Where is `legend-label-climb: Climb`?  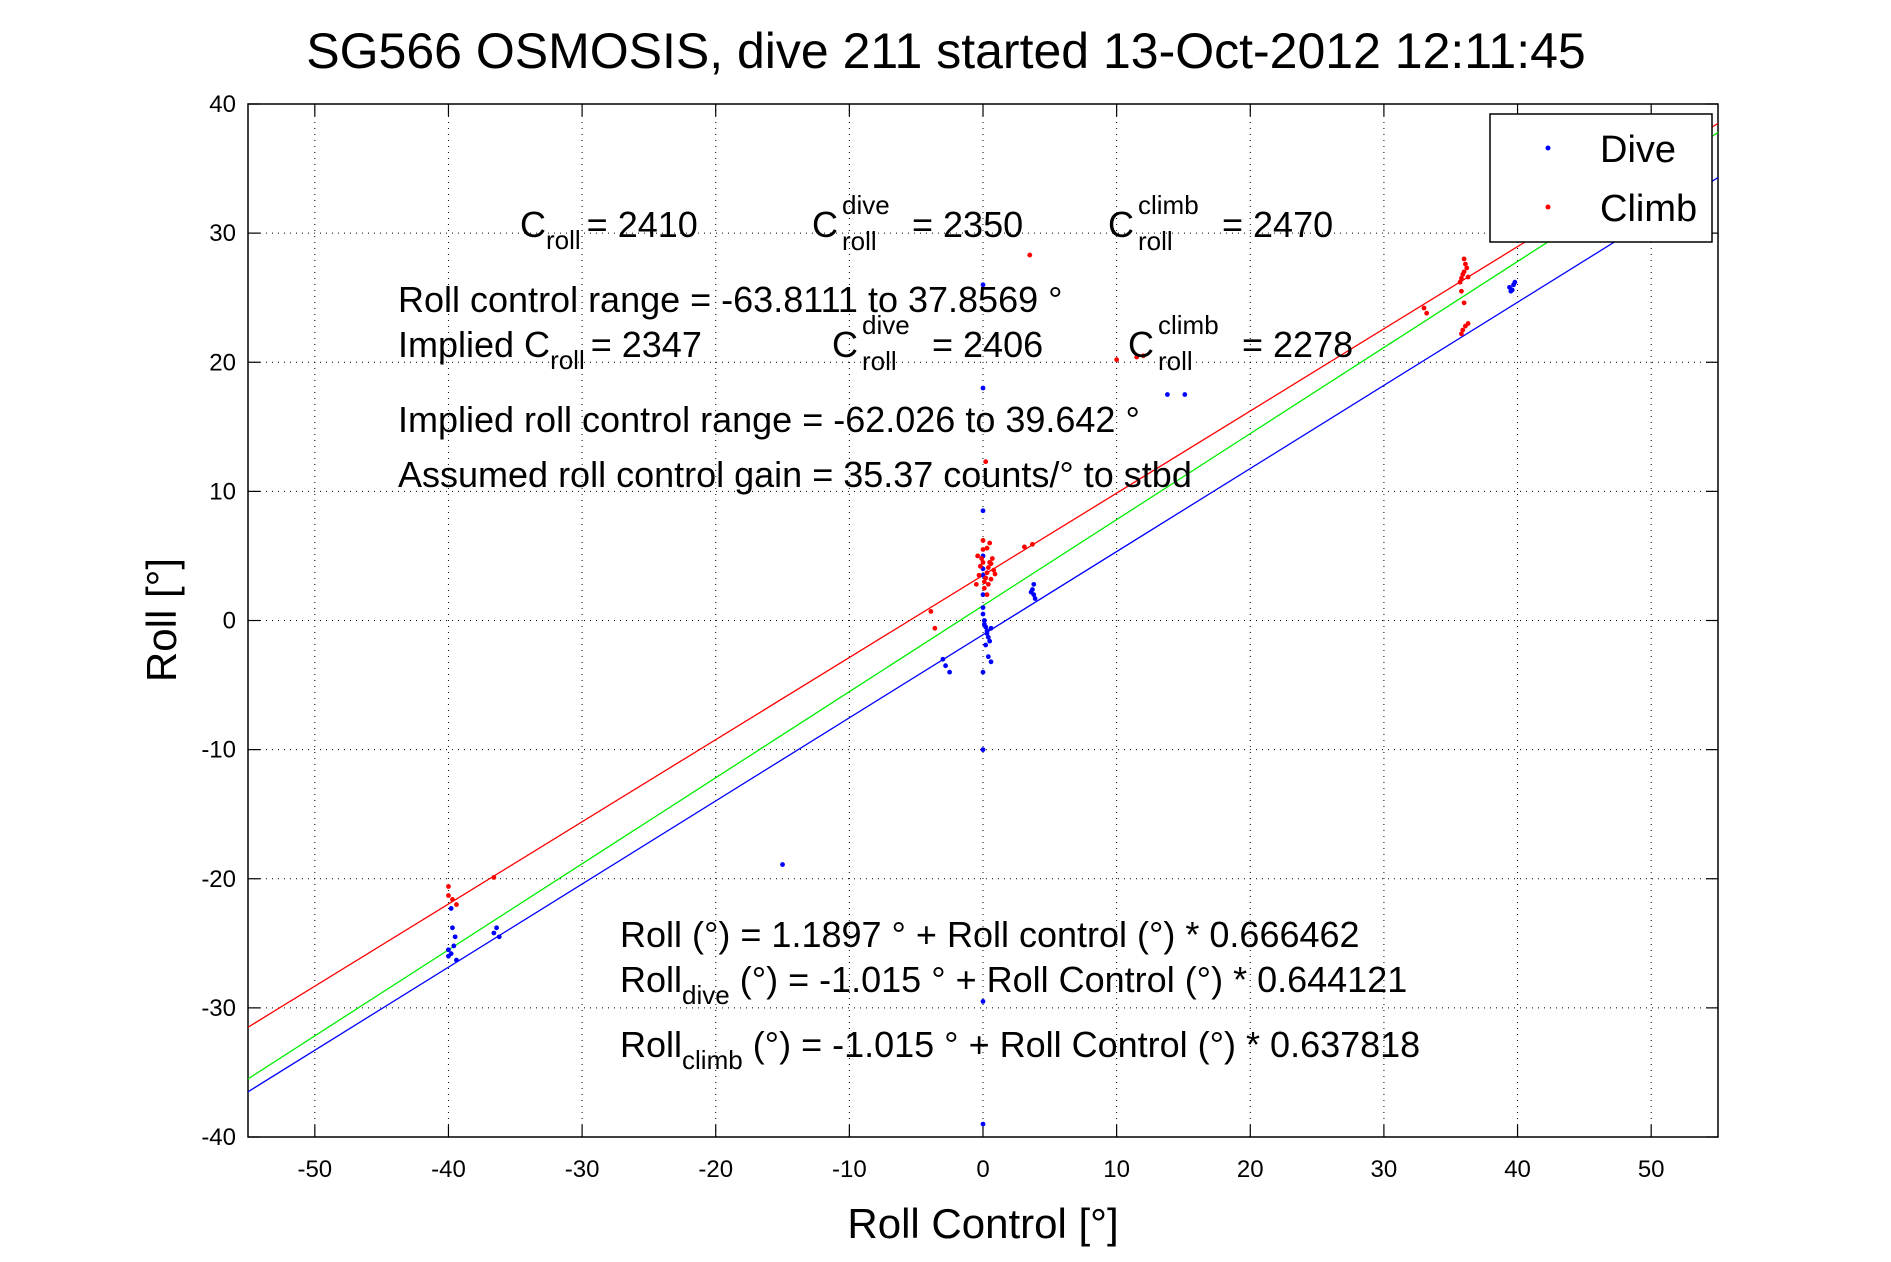
legend-label-climb: Climb is located at coordinates (1648, 209).